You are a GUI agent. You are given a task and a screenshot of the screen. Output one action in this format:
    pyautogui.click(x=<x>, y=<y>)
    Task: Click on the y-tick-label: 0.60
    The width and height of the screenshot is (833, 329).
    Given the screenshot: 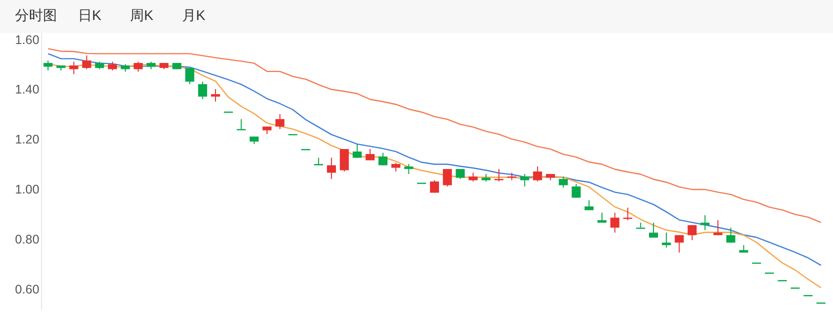 What is the action you would take?
    pyautogui.click(x=27, y=289)
    